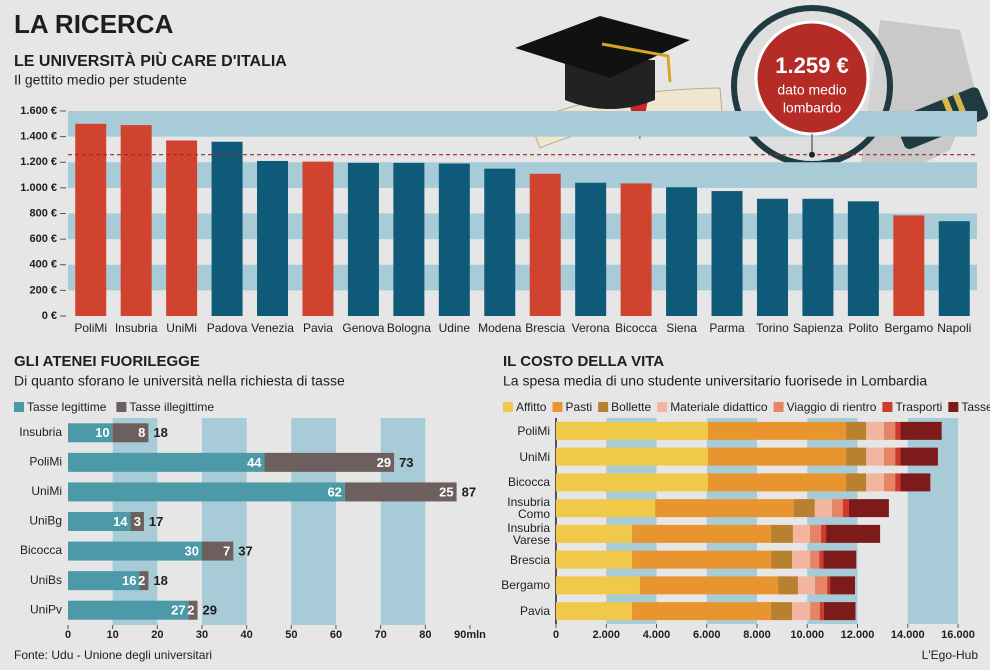 This screenshot has width=990, height=670. What do you see at coordinates (528, 508) in the screenshot?
I see `y-tick-label: Insubria Como` at bounding box center [528, 508].